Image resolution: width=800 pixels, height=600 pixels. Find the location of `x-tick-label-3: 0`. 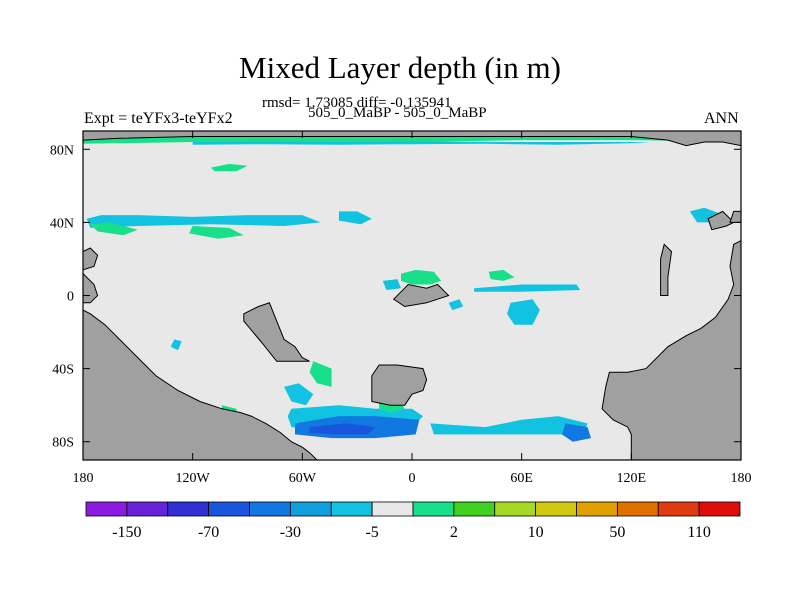

x-tick-label-3: 0 is located at coordinates (412, 478).